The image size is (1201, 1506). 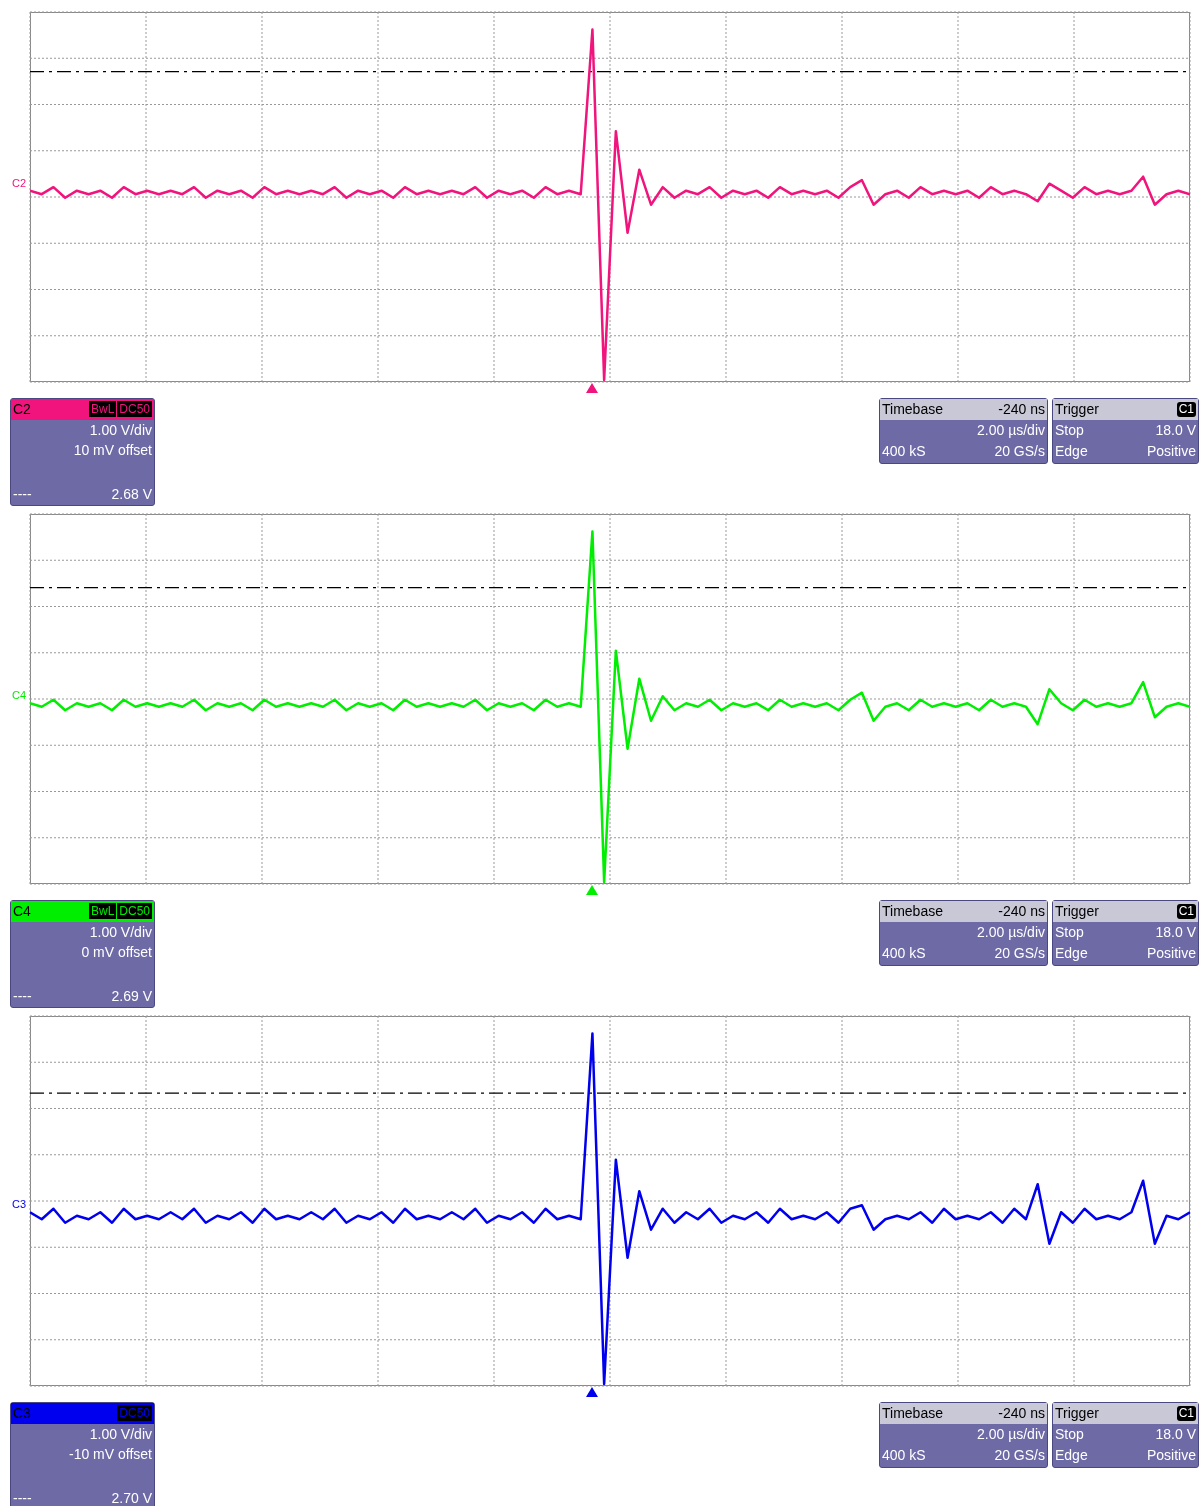 I want to click on text: C4, so click(x=22, y=911).